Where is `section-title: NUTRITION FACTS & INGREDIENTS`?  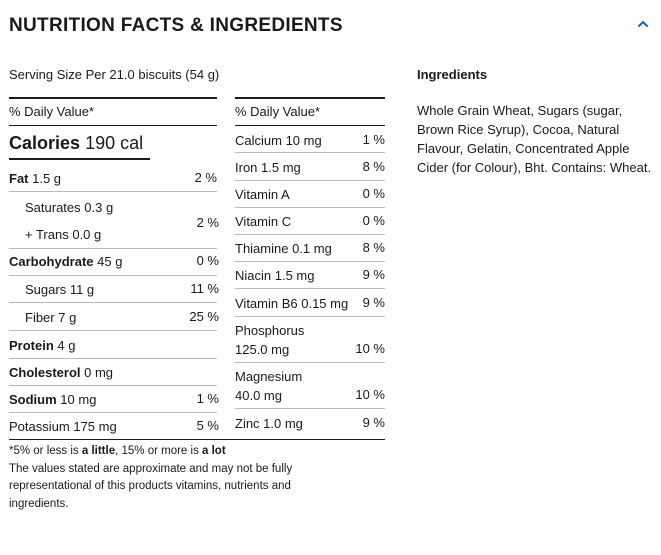 section-title: NUTRITION FACTS & INGREDIENTS is located at coordinates (176, 25).